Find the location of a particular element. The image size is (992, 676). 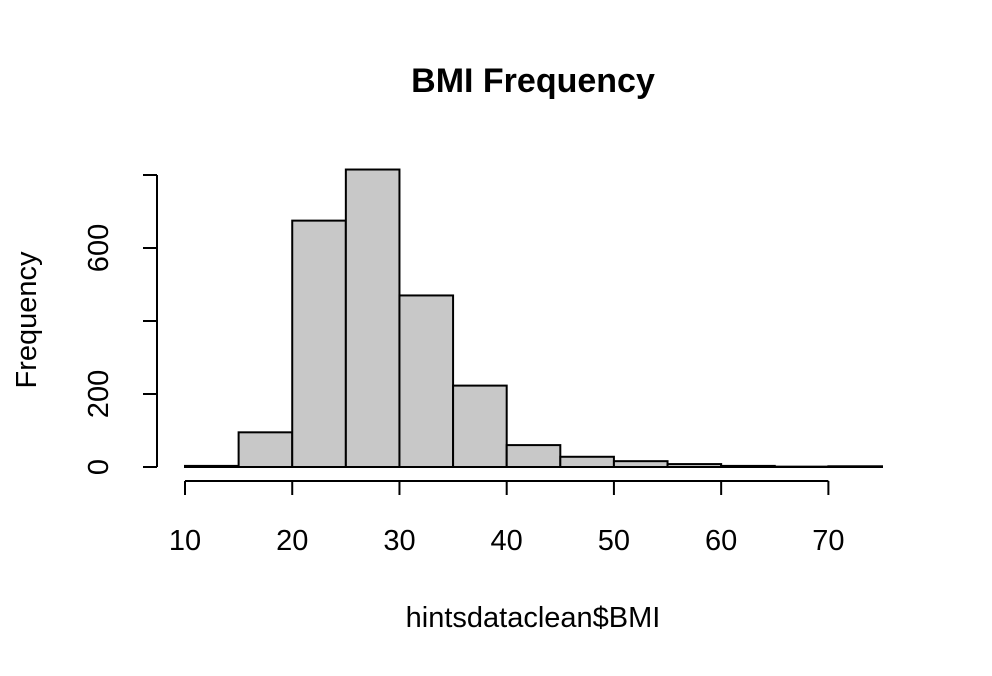

chart-title: BMI Frequency is located at coordinates (533, 81).